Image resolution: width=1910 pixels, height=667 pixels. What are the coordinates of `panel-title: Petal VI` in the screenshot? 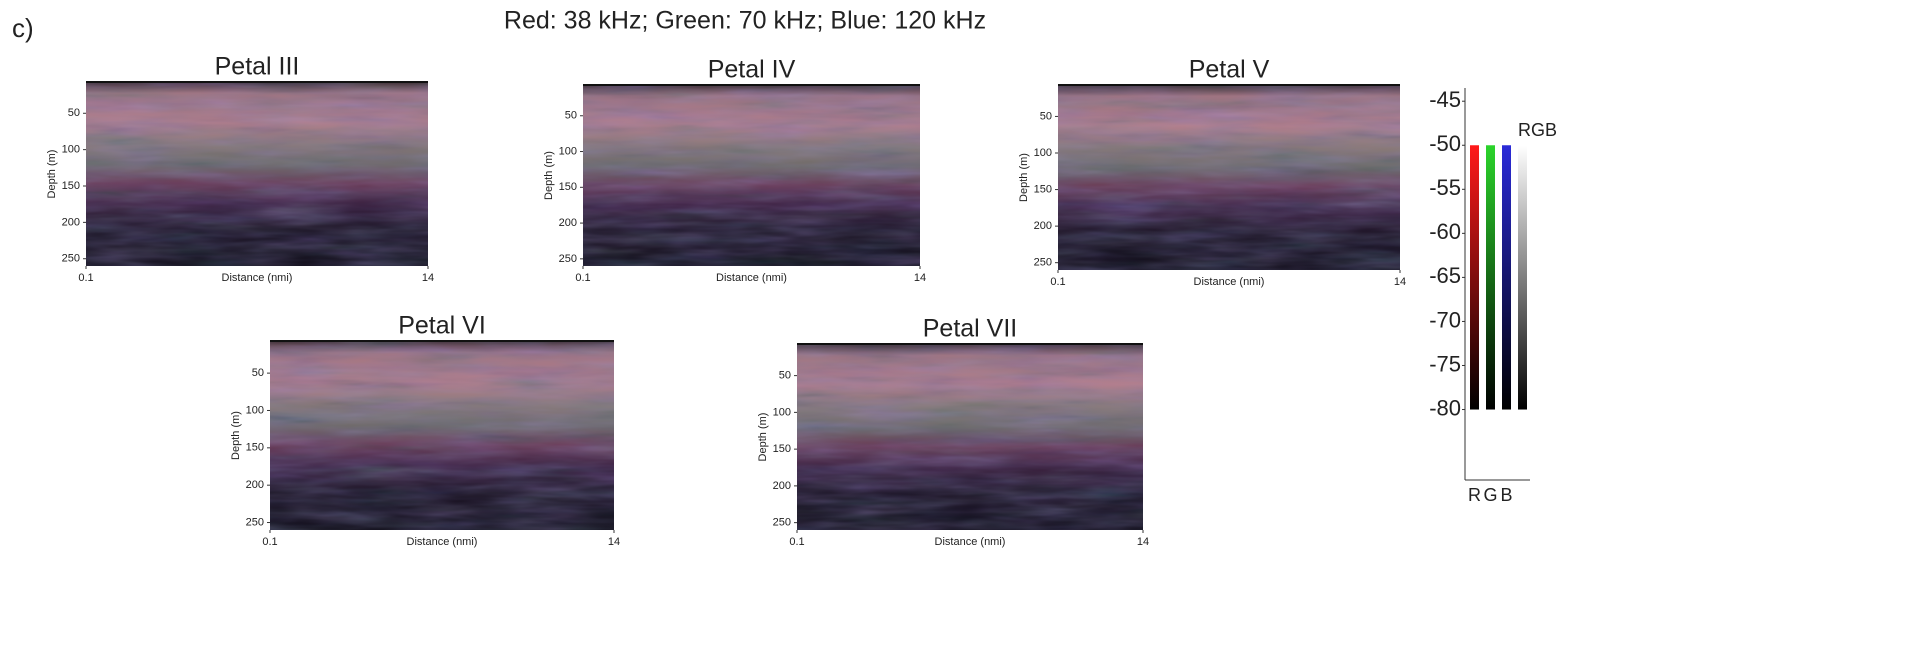 It's located at (442, 326).